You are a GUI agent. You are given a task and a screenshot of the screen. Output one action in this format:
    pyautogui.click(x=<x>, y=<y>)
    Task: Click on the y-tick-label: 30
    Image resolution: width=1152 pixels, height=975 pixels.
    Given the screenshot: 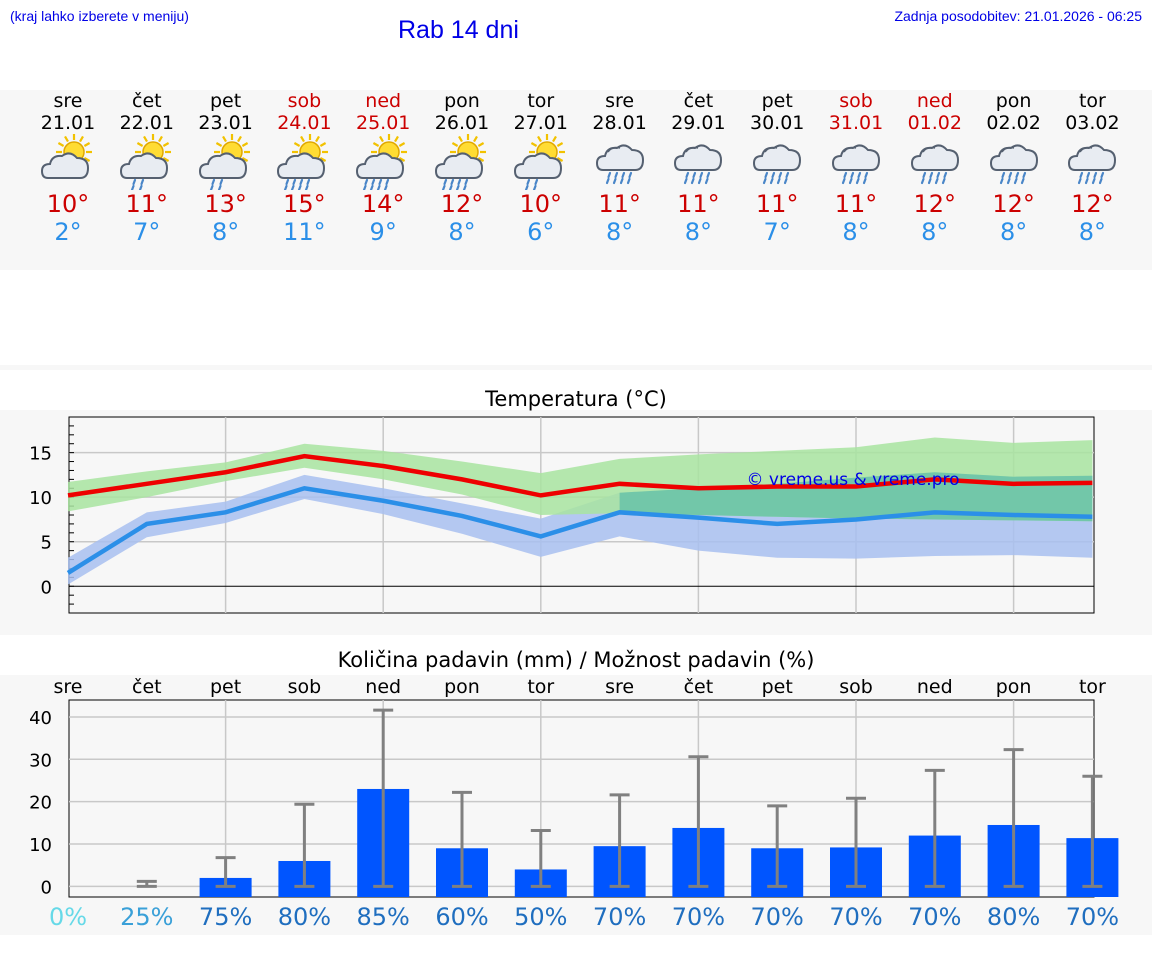 What is the action you would take?
    pyautogui.click(x=40, y=760)
    